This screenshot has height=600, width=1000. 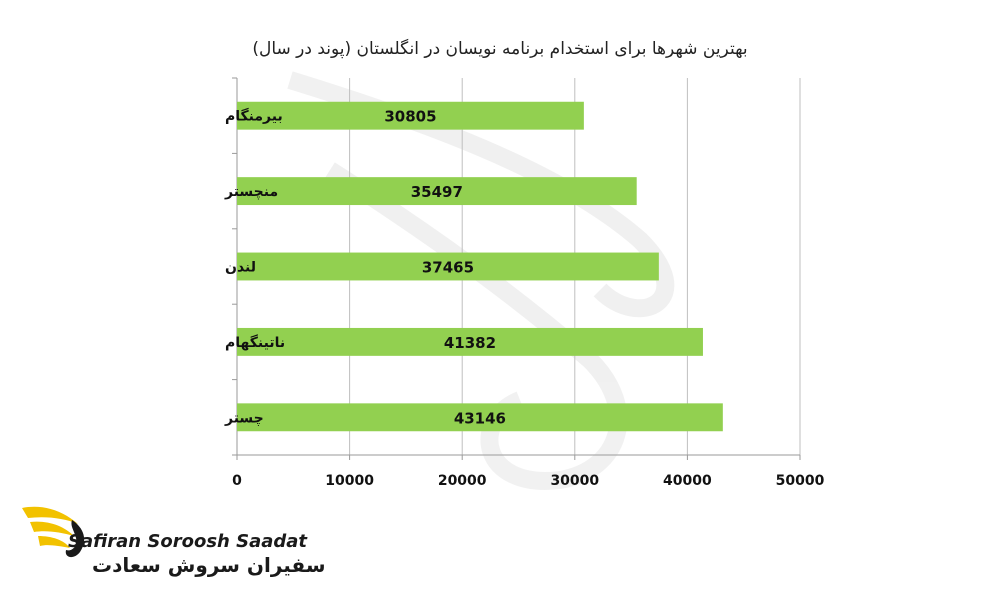 I want to click on x-tick-label: 10000, so click(x=349, y=481).